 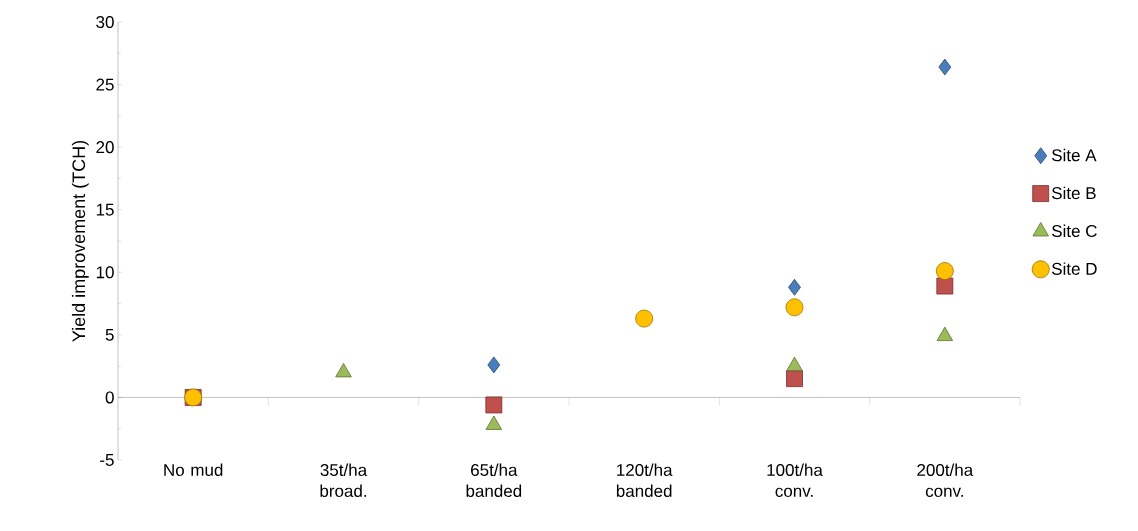 I want to click on legend-label: Site B, so click(x=1073, y=193).